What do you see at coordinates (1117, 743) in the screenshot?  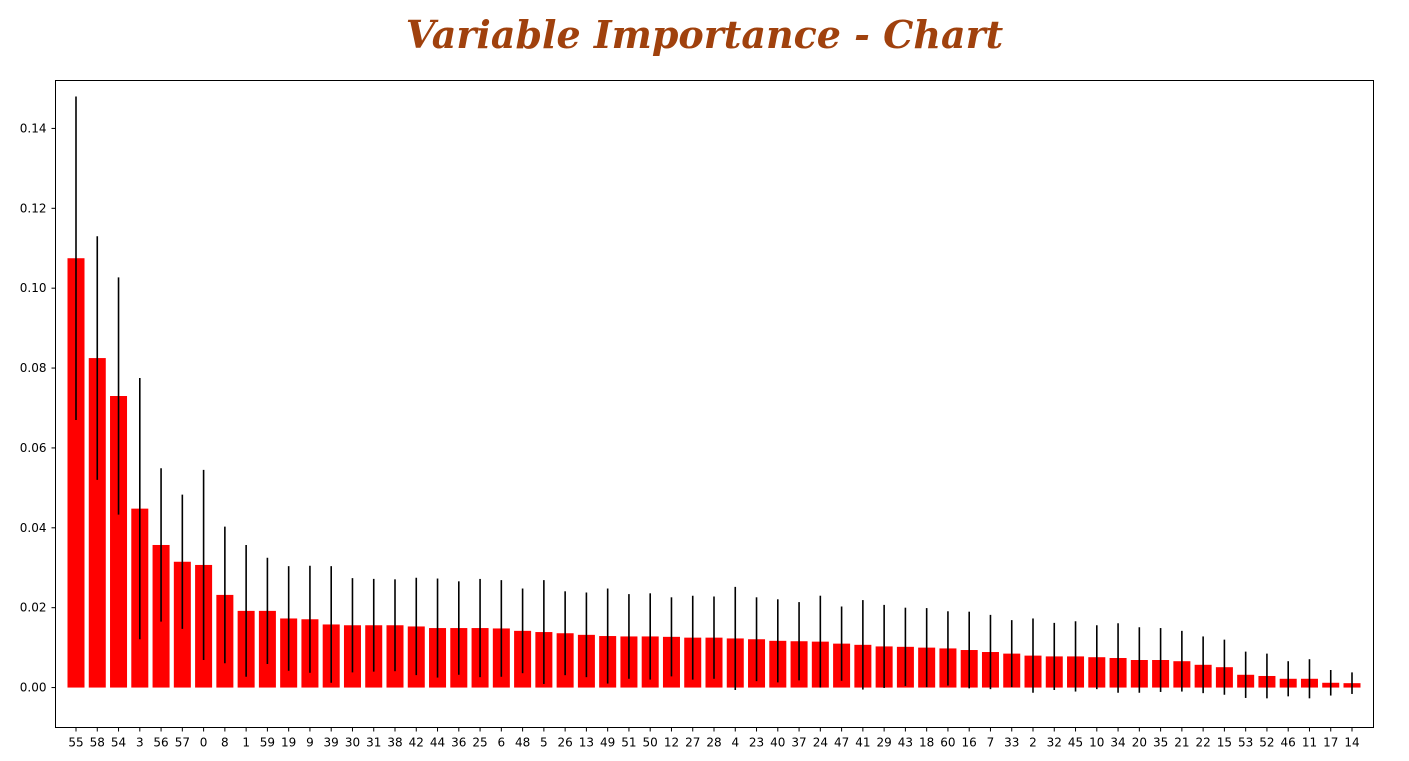 I see `x-tick-label-34: 34` at bounding box center [1117, 743].